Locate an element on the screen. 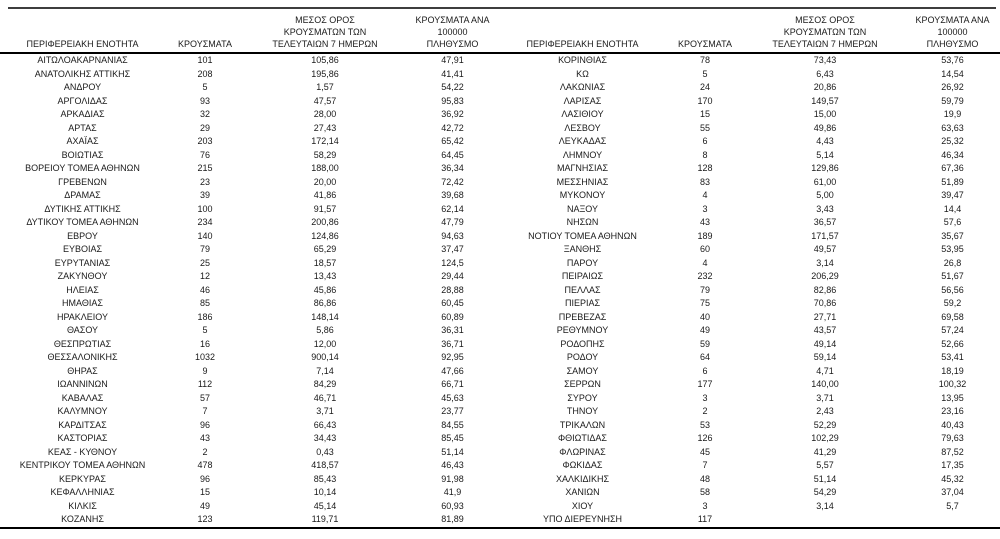 Image resolution: width=1000 pixels, height=539 pixels. cell-per100k: 46,43 is located at coordinates (452, 465).